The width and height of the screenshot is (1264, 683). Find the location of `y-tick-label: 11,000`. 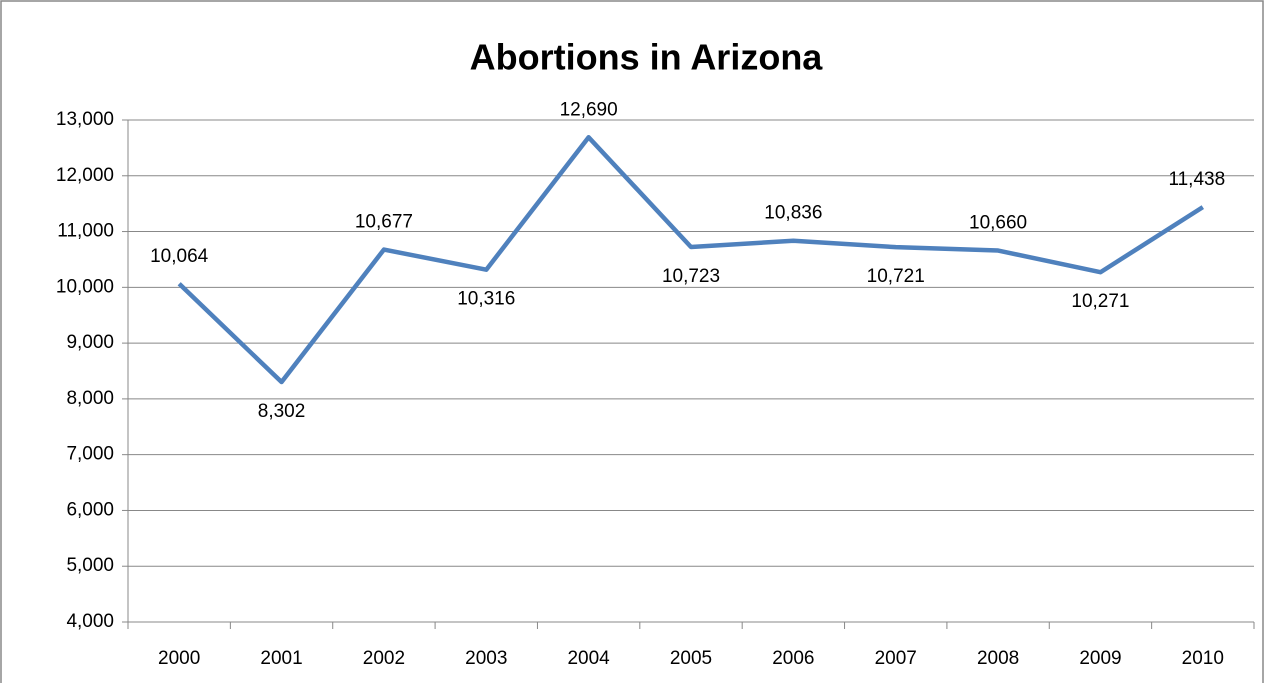

y-tick-label: 11,000 is located at coordinates (85, 231).